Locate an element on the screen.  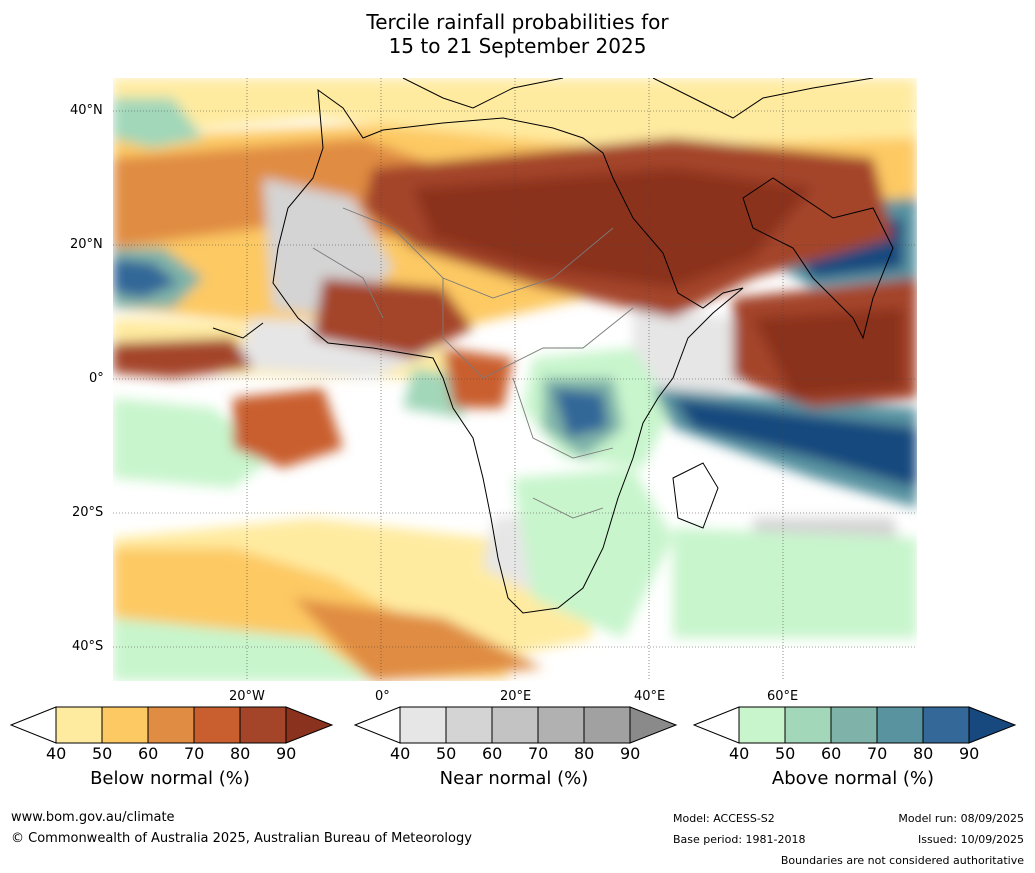
lat-label: 20°N is located at coordinates (86, 244).